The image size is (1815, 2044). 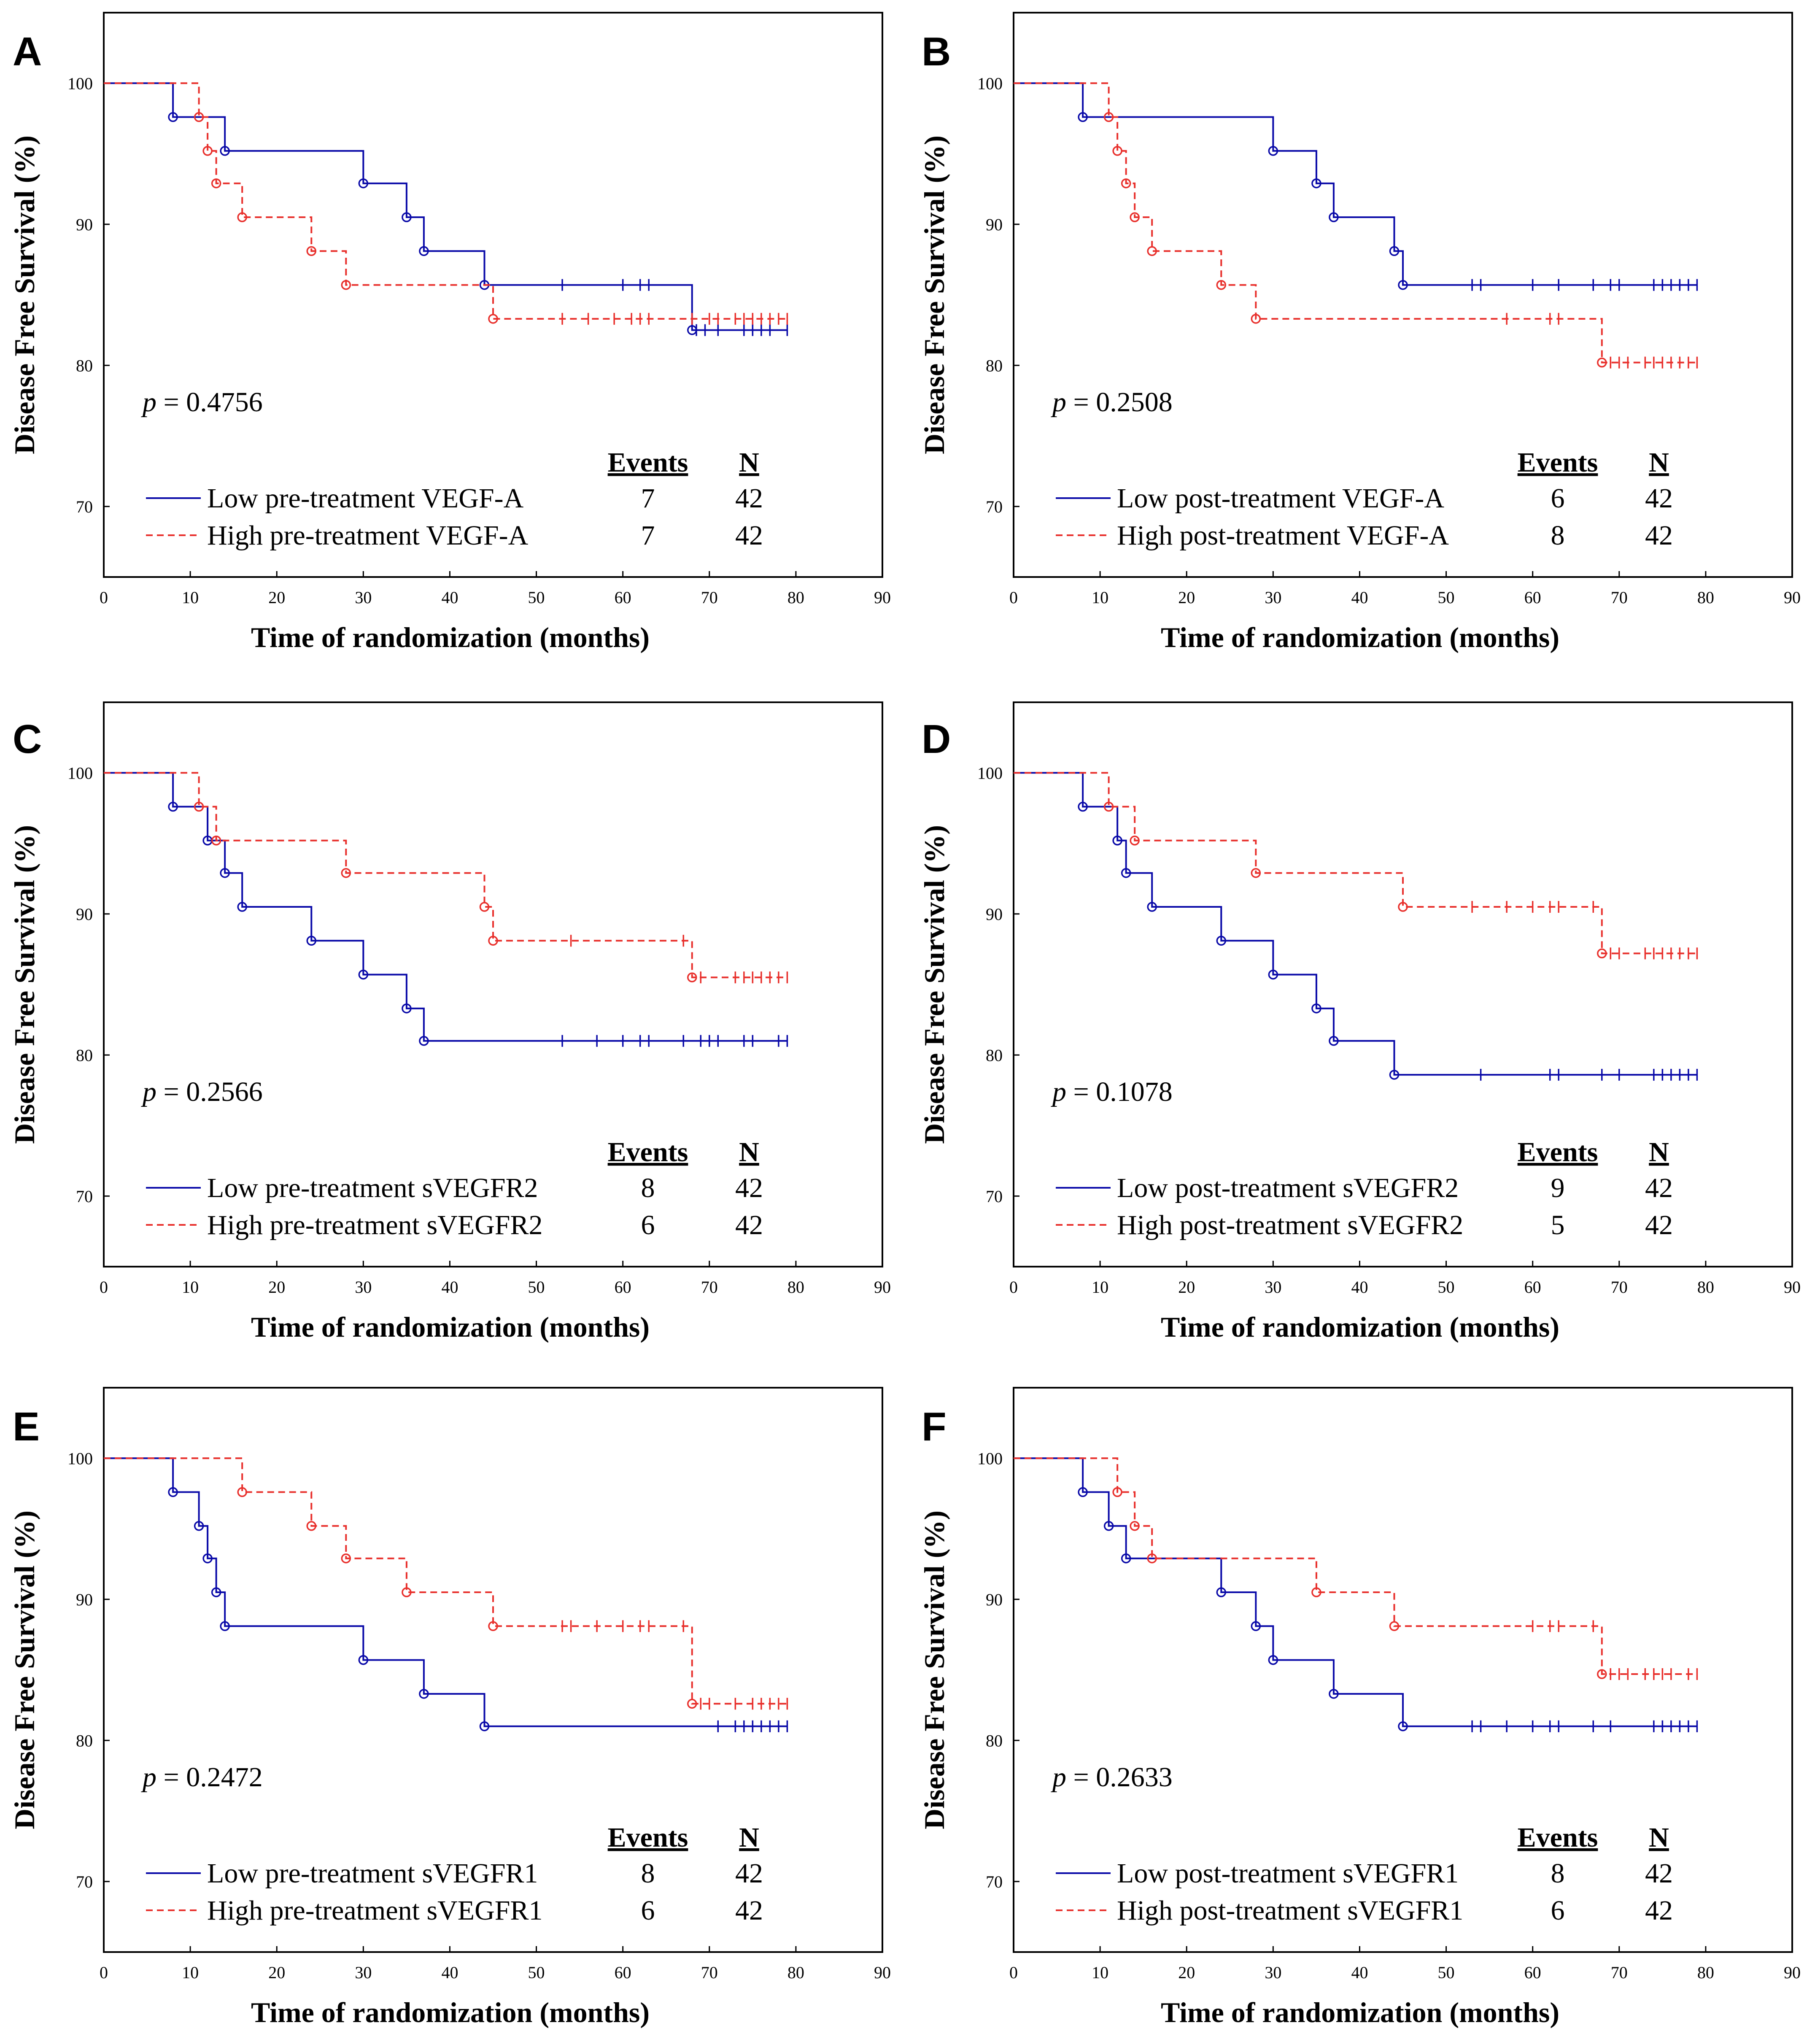 I want to click on x-tick-label: 80, so click(x=795, y=597).